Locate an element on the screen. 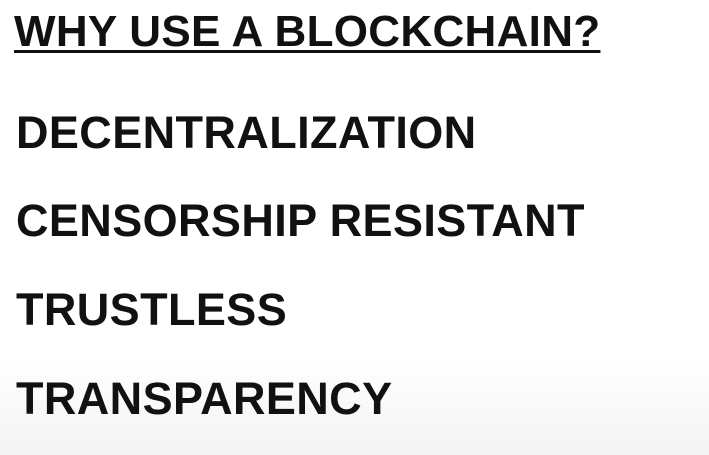 Image resolution: width=709 pixels, height=455 pixels. list-item-transparency: TRANSPARENCY is located at coordinates (204, 398).